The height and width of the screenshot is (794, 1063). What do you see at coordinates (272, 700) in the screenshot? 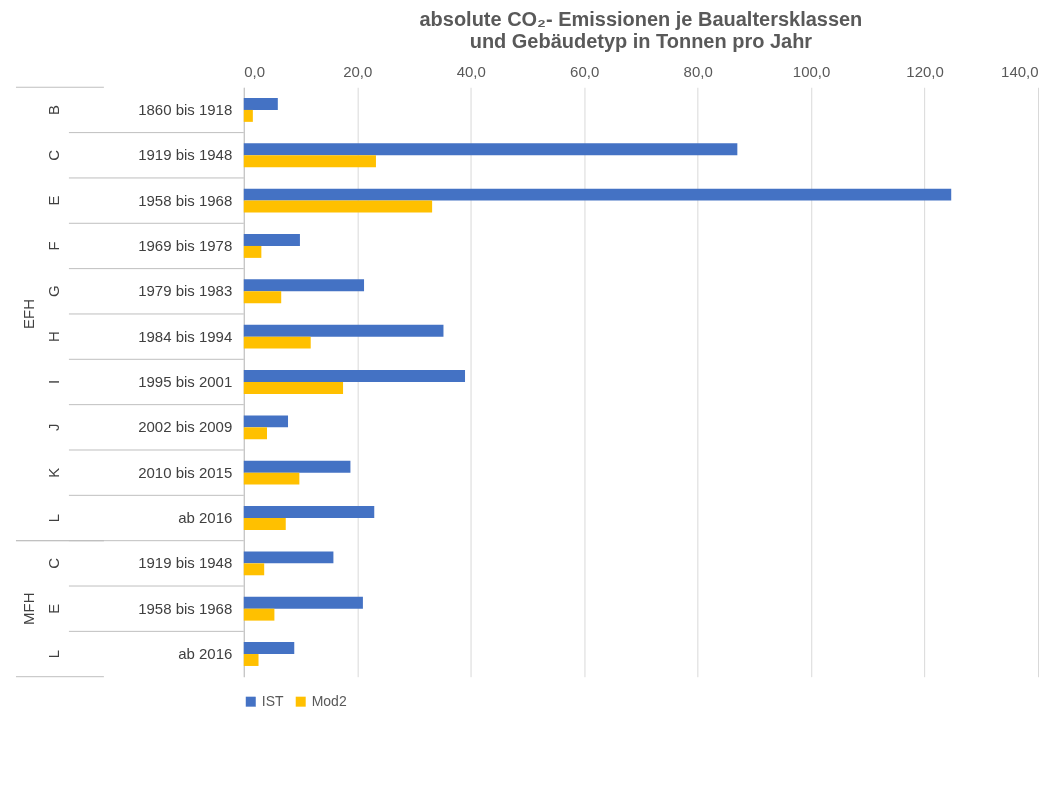
I see `legend-label: IST` at bounding box center [272, 700].